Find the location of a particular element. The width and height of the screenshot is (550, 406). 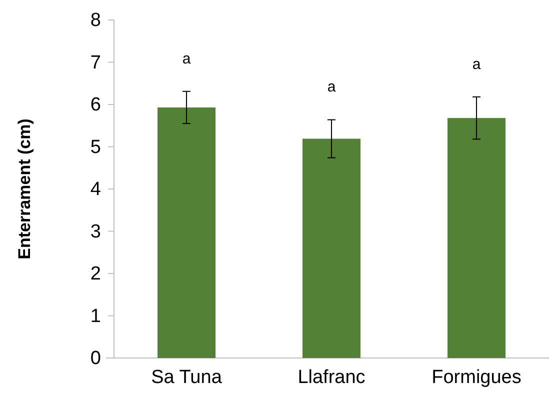

y-tick-label: 3 is located at coordinates (95, 231).